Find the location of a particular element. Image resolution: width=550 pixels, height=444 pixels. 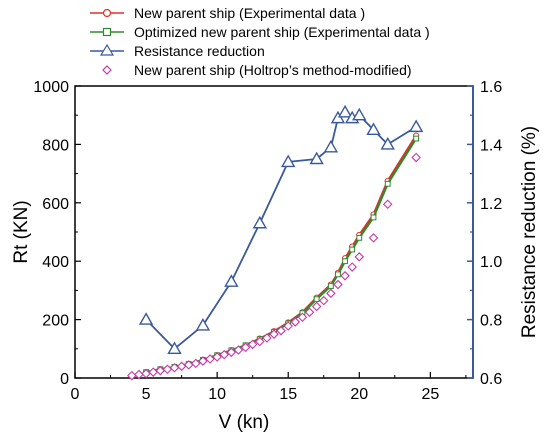

y-tick-label-left: 200 is located at coordinates (55, 321).